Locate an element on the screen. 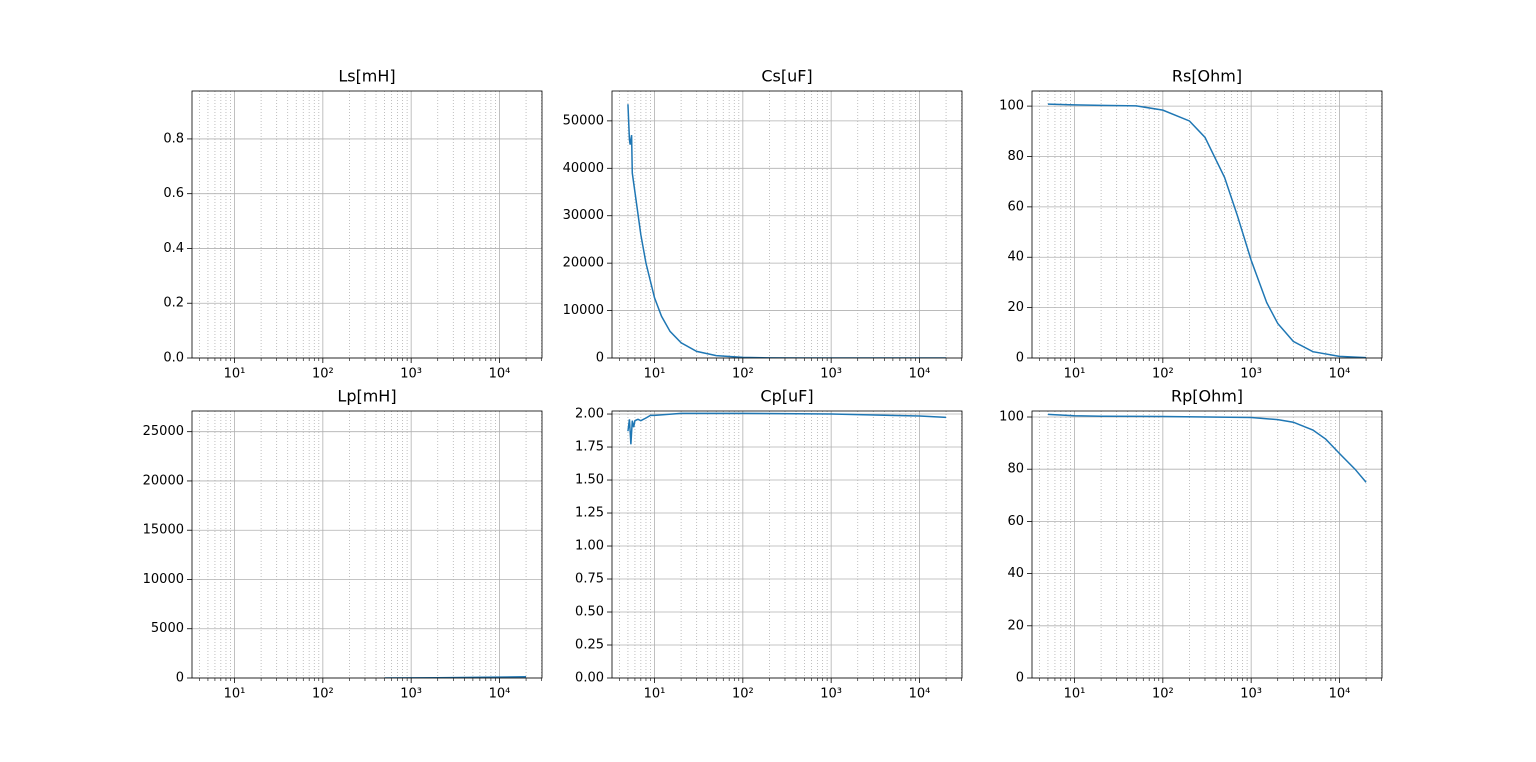 This screenshot has width=1536, height=762. y-tick-label: 0.6 is located at coordinates (173, 193).